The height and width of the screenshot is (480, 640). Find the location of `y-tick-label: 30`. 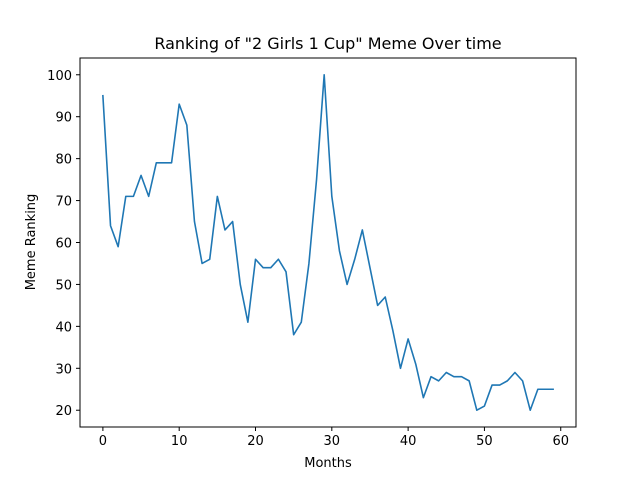

y-tick-label: 30 is located at coordinates (63, 369).